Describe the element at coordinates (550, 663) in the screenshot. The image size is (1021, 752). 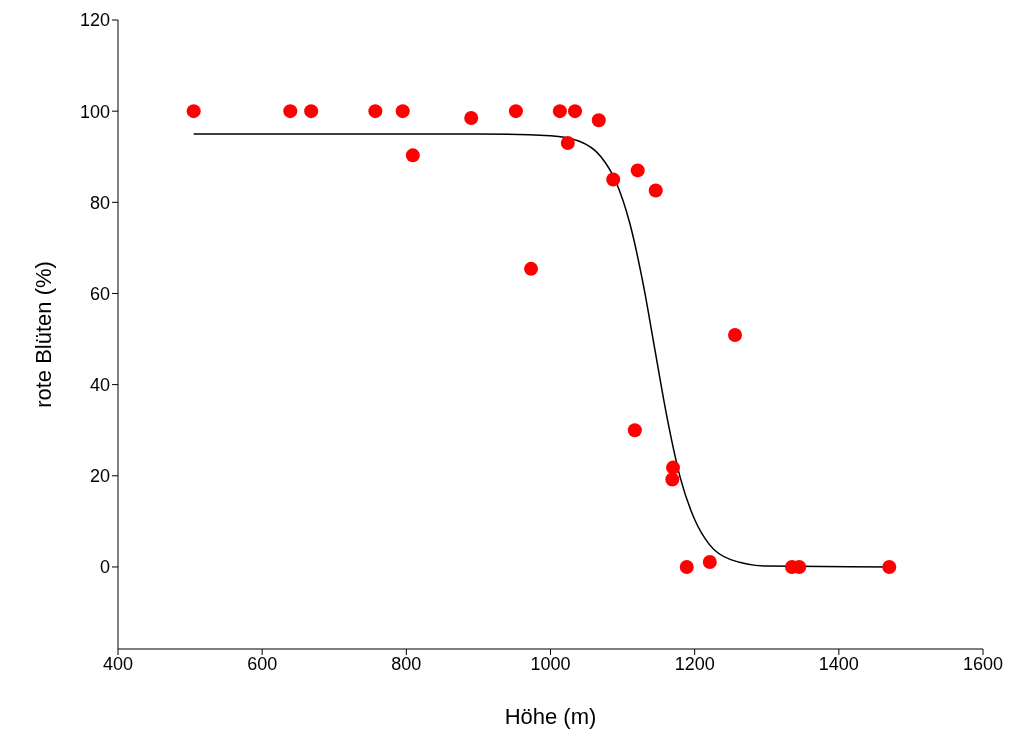
I see `x-tick-label: 1000` at that location.